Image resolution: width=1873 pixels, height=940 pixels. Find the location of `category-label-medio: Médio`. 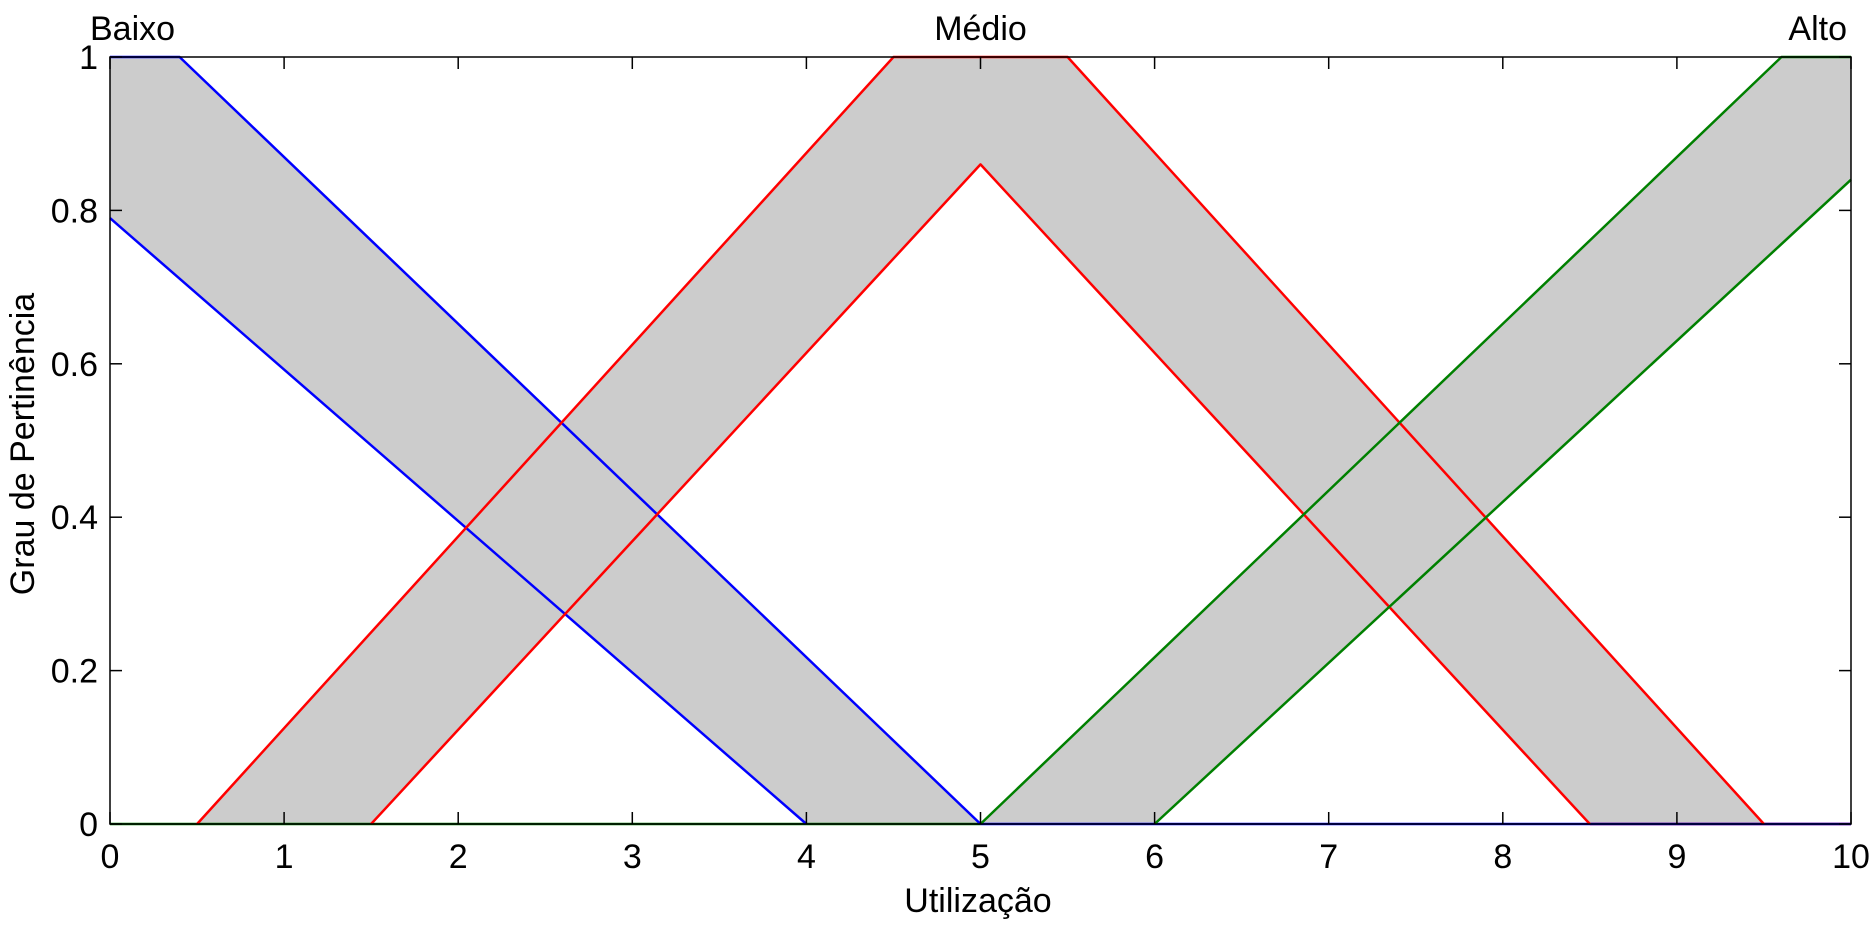

category-label-medio: Médio is located at coordinates (980, 29).